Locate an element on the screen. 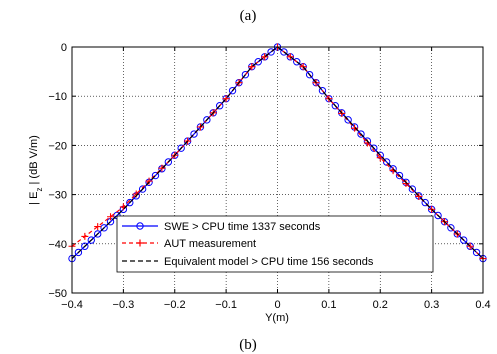 This screenshot has height=354, width=497. x-tick-label: −0.4 is located at coordinates (72, 305).